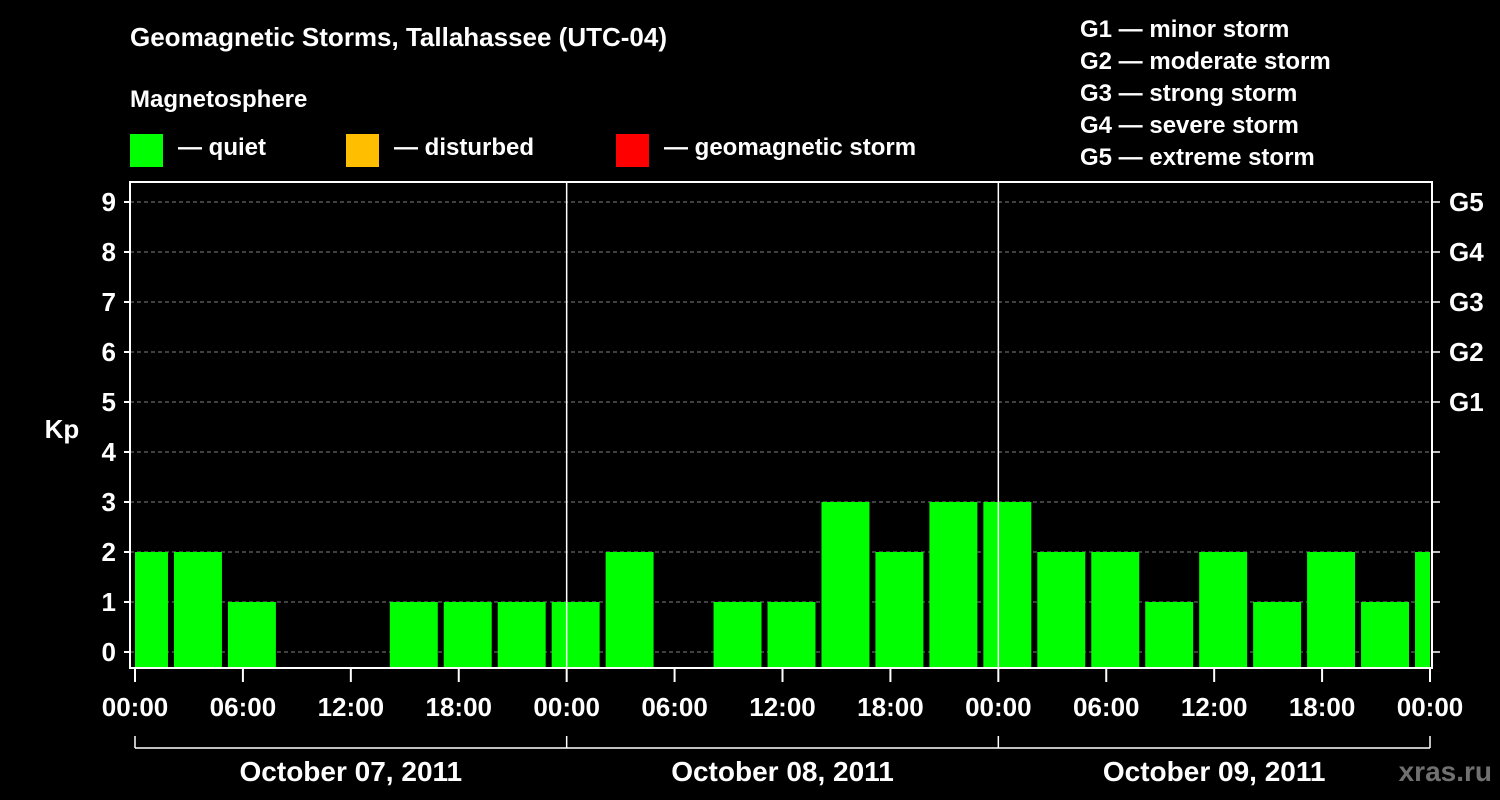 This screenshot has height=800, width=1500. Describe the element at coordinates (109, 502) in the screenshot. I see `y-tick-label-3: 3` at that location.